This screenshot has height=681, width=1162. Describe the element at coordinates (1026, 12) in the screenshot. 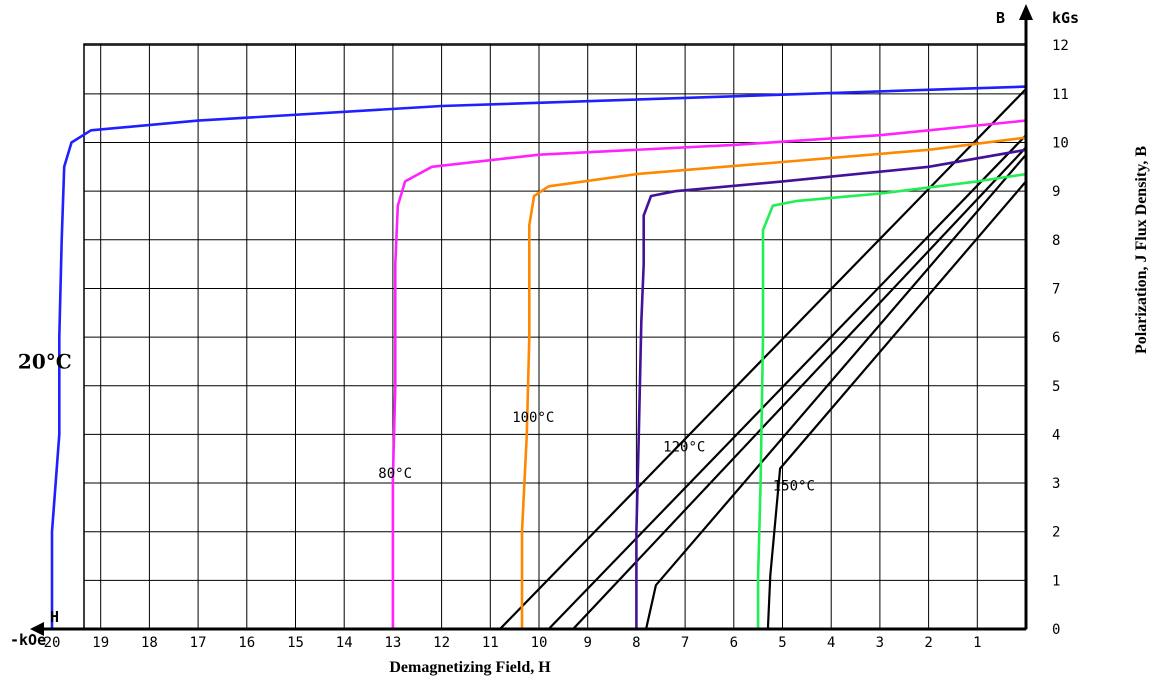

I see `y-axis-arrow` at that location.